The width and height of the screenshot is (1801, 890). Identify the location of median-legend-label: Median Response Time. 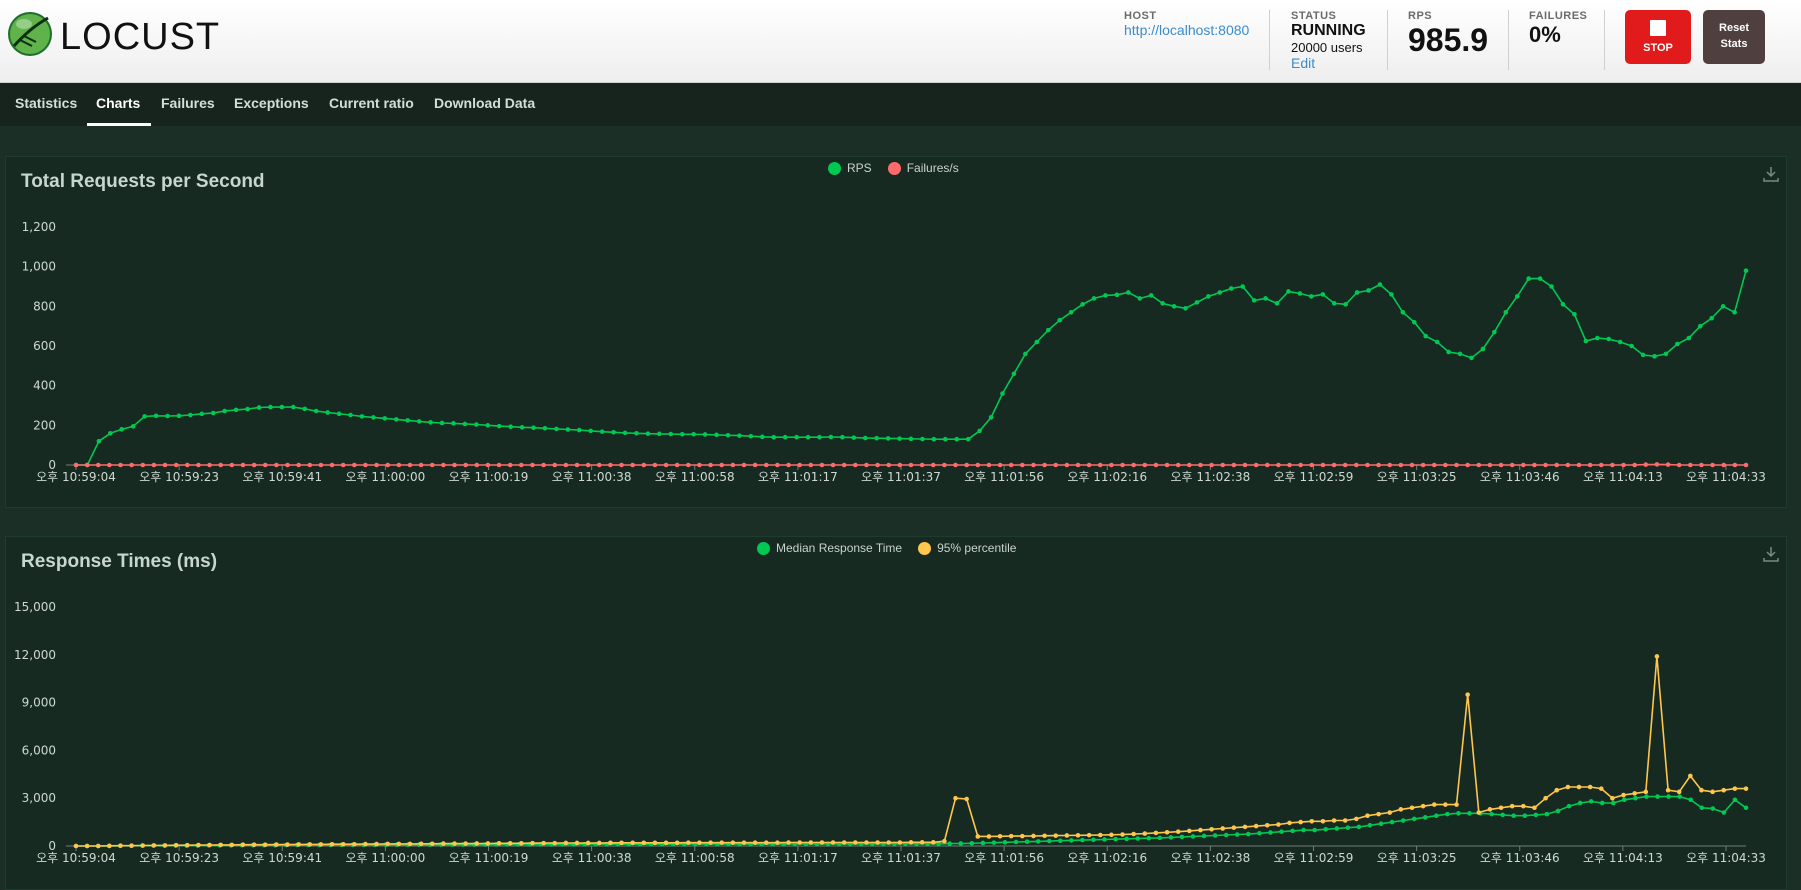
(839, 548).